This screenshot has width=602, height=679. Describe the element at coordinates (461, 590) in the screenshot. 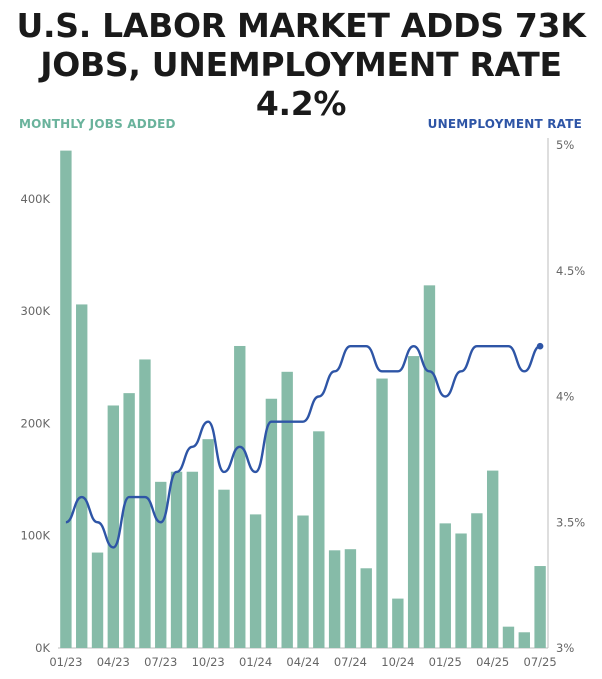

I see `bar-02/25` at that location.